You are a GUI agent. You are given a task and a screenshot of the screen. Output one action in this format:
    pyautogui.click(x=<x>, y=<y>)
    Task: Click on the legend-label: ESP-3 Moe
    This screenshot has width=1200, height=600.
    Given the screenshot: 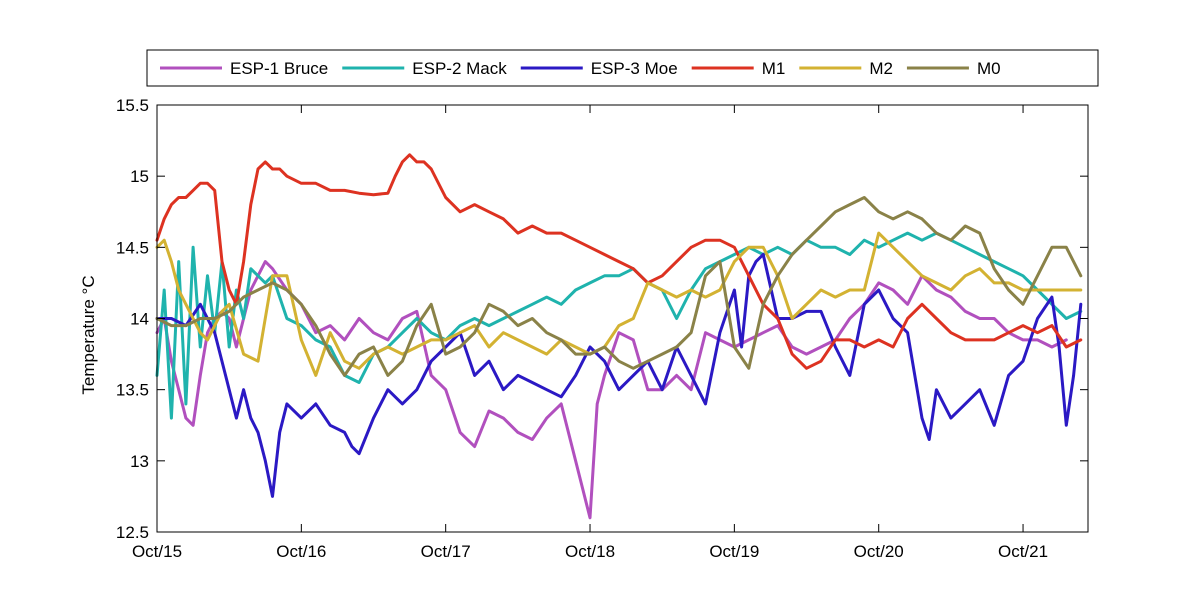 What is the action you would take?
    pyautogui.click(x=634, y=68)
    